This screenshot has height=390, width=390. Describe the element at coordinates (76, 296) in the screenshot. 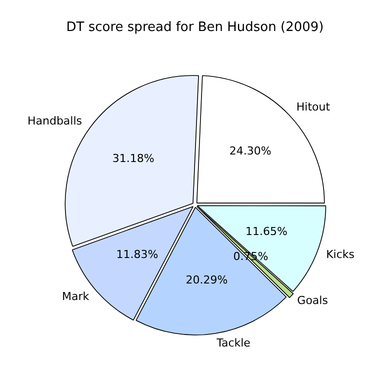

I see `slice-label: Mark` at that location.